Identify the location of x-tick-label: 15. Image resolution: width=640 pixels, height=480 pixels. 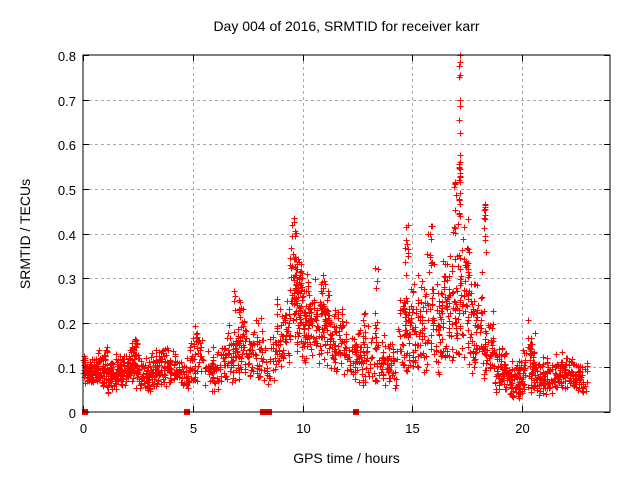
(412, 428).